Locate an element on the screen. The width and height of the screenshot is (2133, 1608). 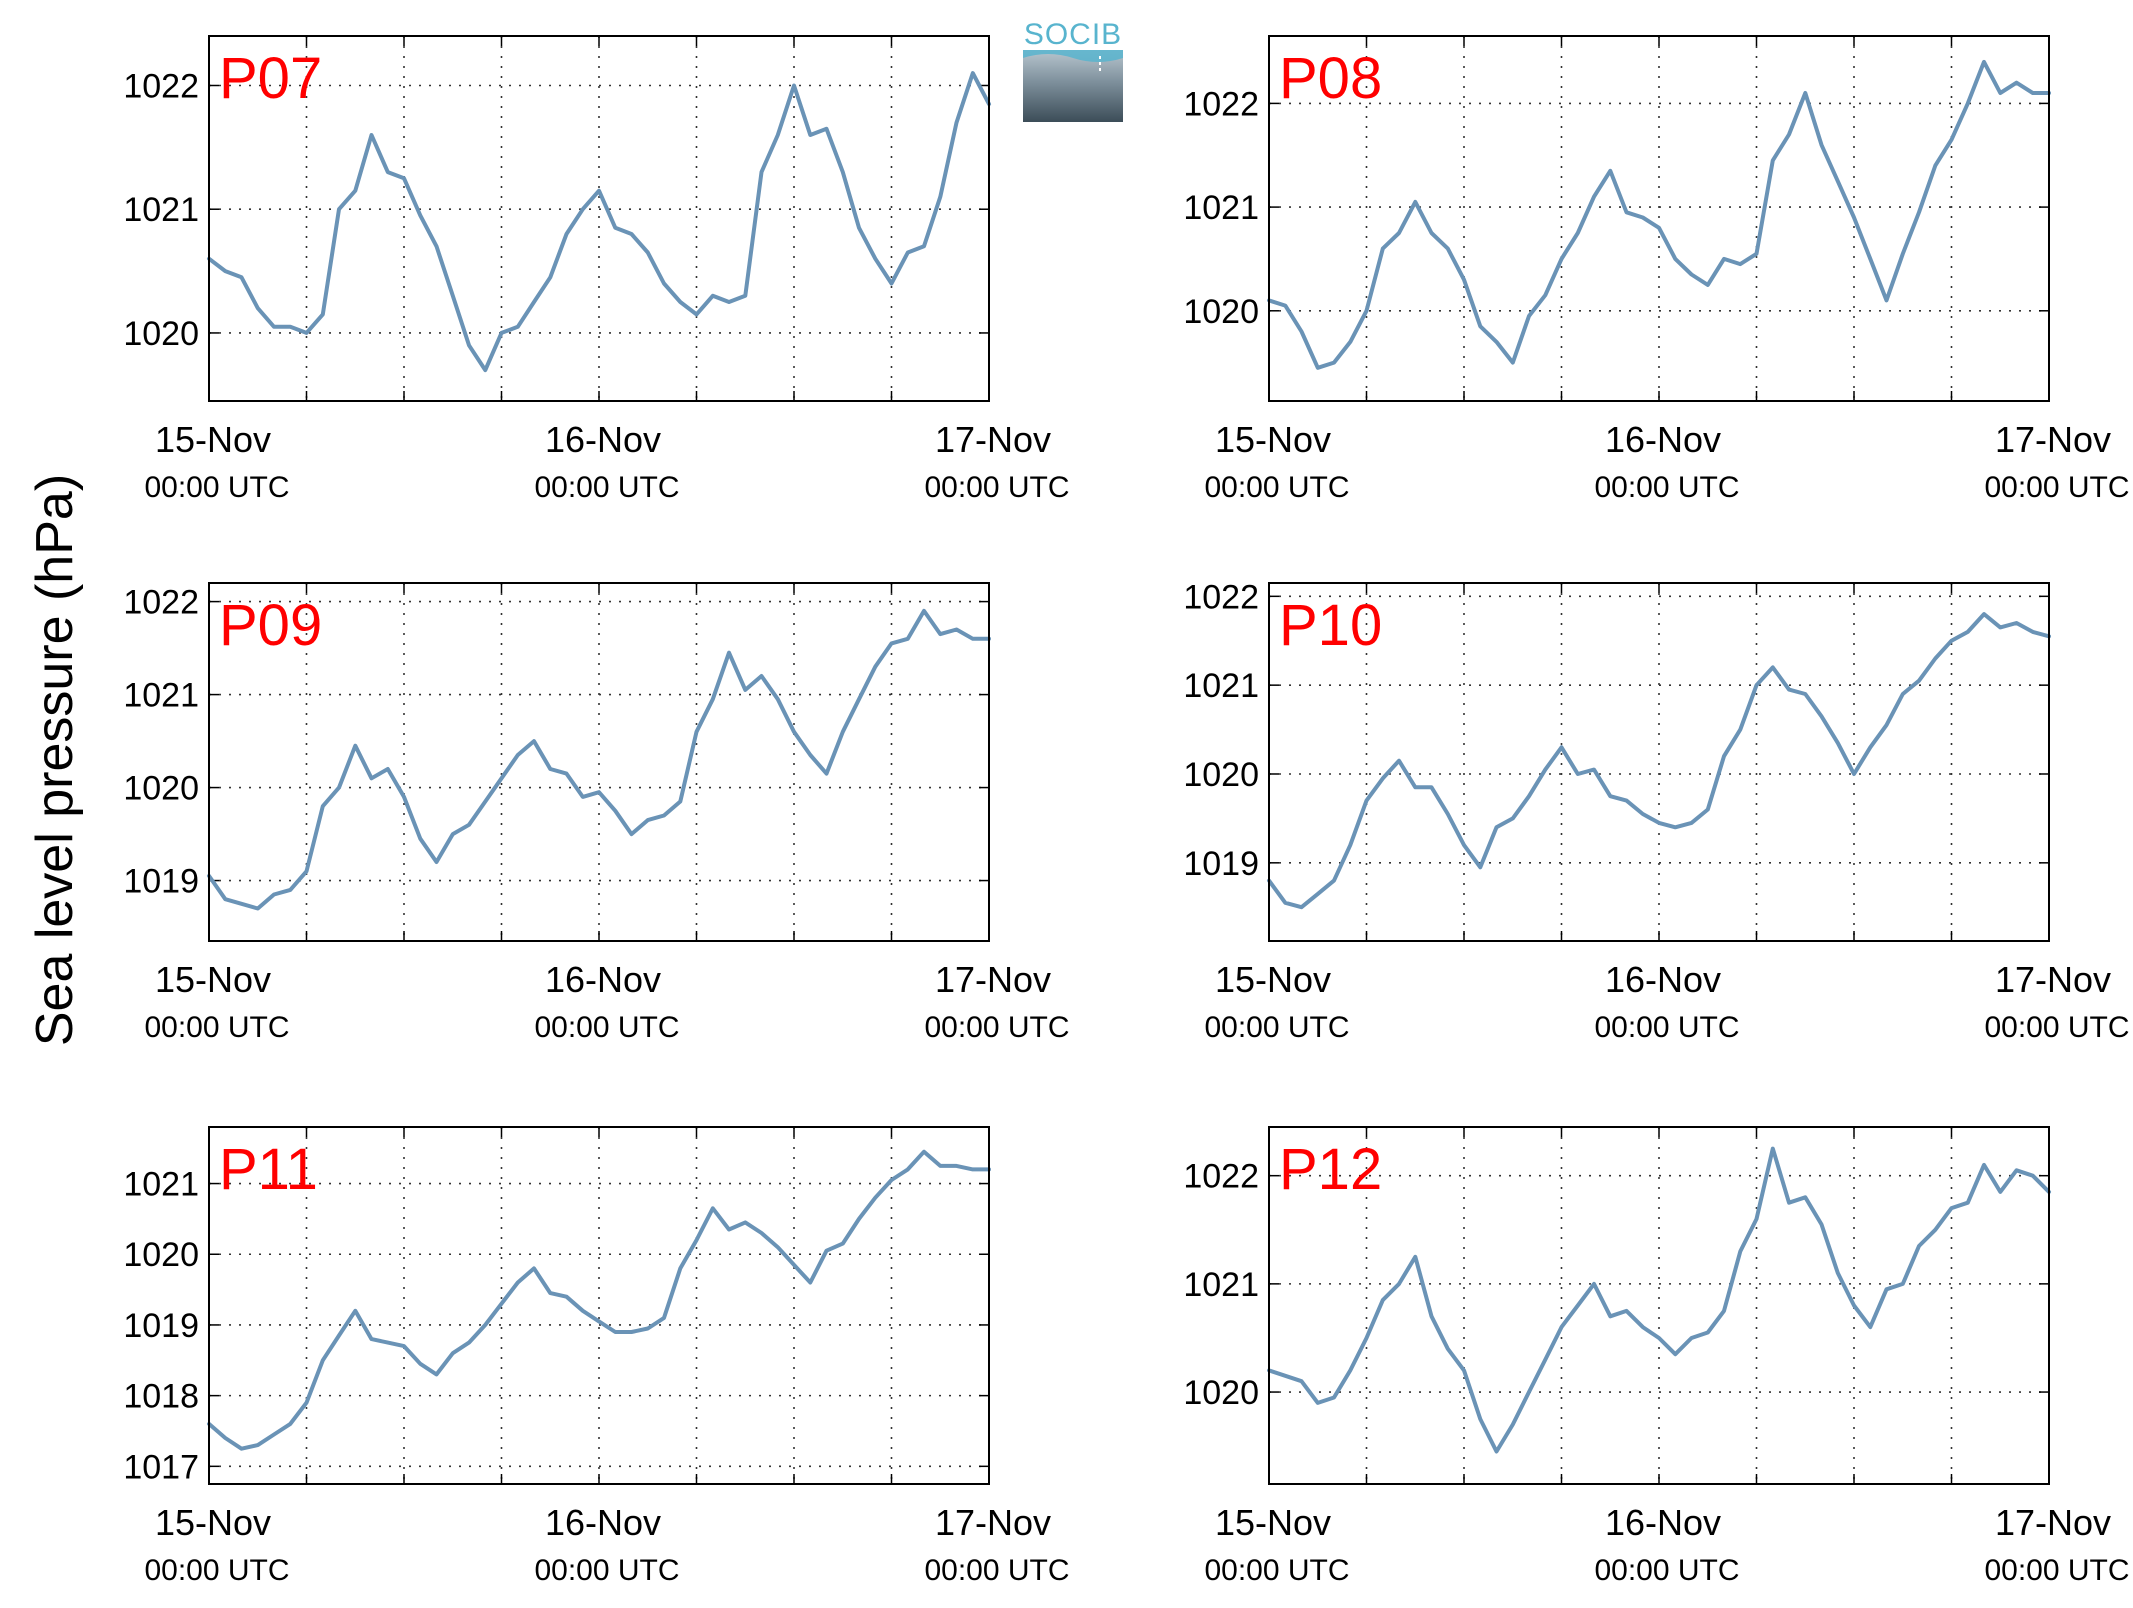
socib-logo: SOCIB is located at coordinates (1073, 70).